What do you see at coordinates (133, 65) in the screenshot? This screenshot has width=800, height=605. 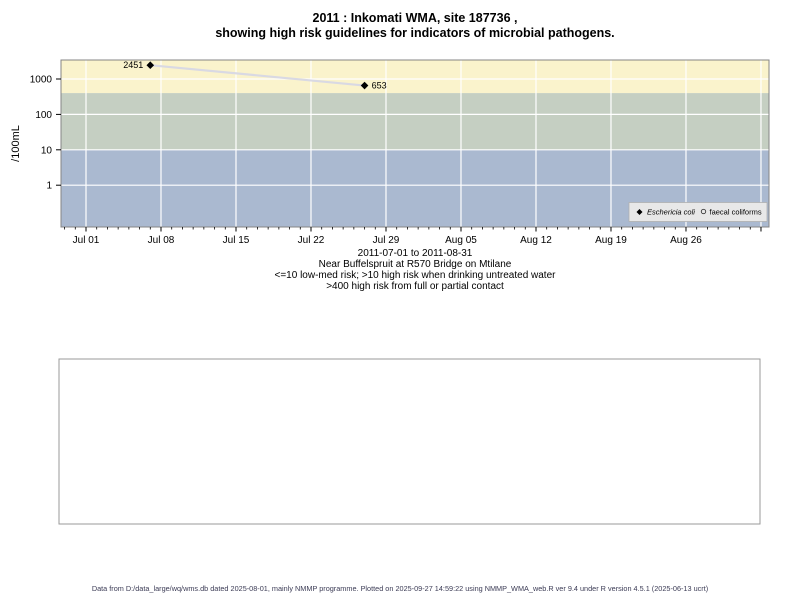 I see `data-point-value-label: 2451` at bounding box center [133, 65].